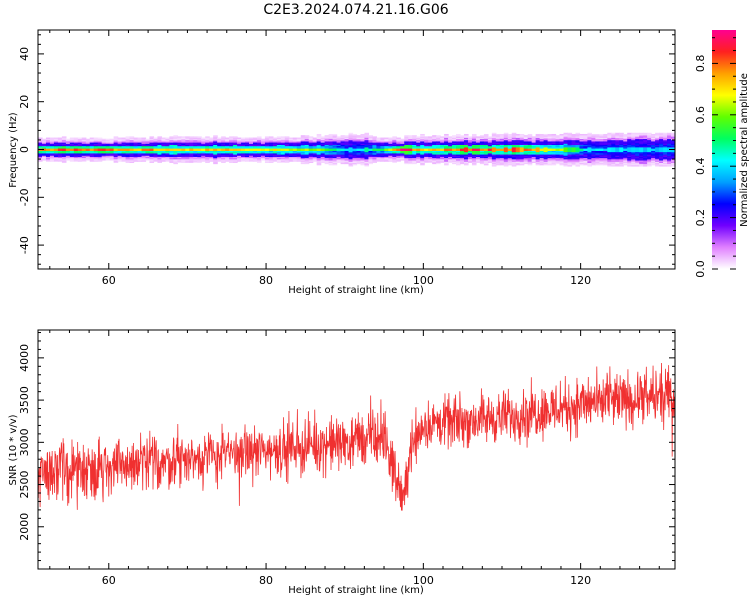 The height and width of the screenshot is (600, 750). Describe the element at coordinates (700, 63) in the screenshot. I see `colorbar-tick-label: 0.8` at that location.